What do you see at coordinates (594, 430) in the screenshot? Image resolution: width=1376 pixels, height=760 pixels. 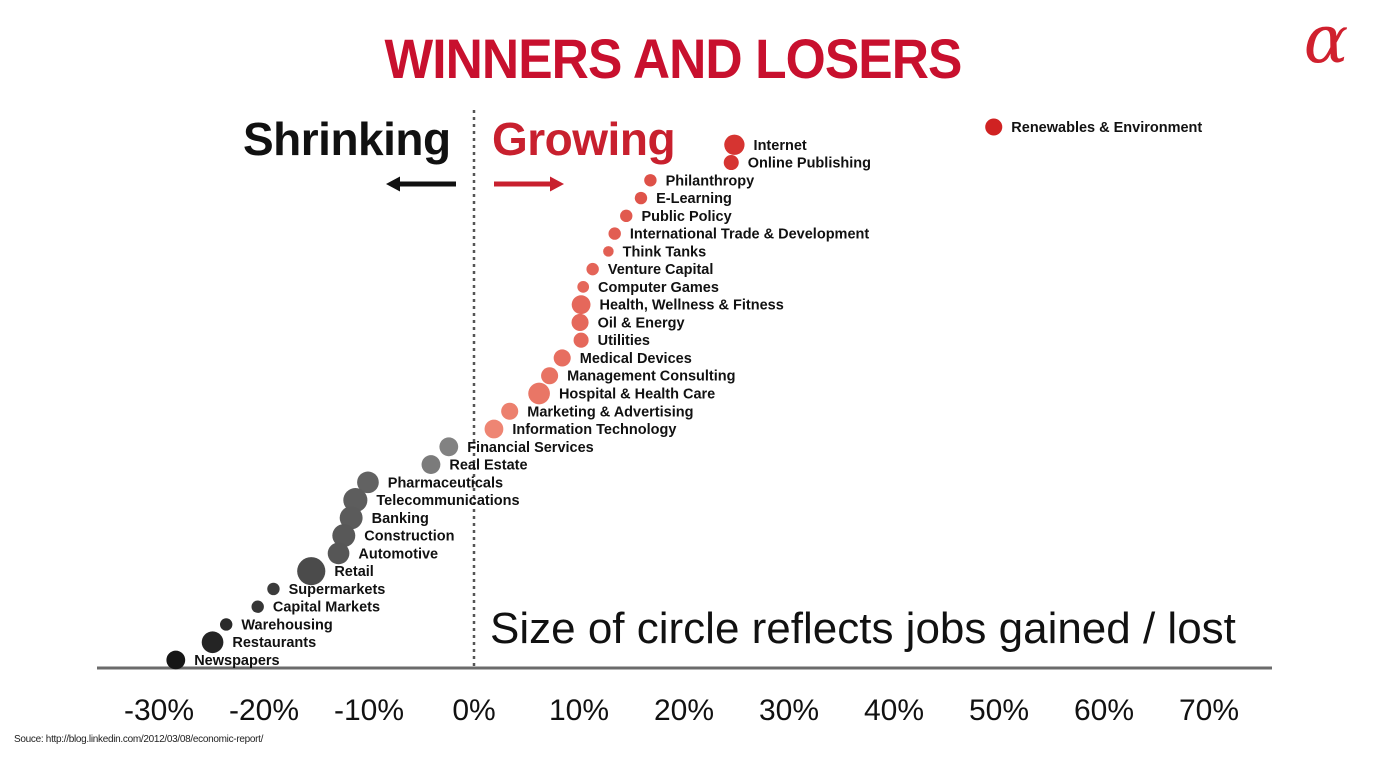 I see `data-point-label: Information Technology` at bounding box center [594, 430].